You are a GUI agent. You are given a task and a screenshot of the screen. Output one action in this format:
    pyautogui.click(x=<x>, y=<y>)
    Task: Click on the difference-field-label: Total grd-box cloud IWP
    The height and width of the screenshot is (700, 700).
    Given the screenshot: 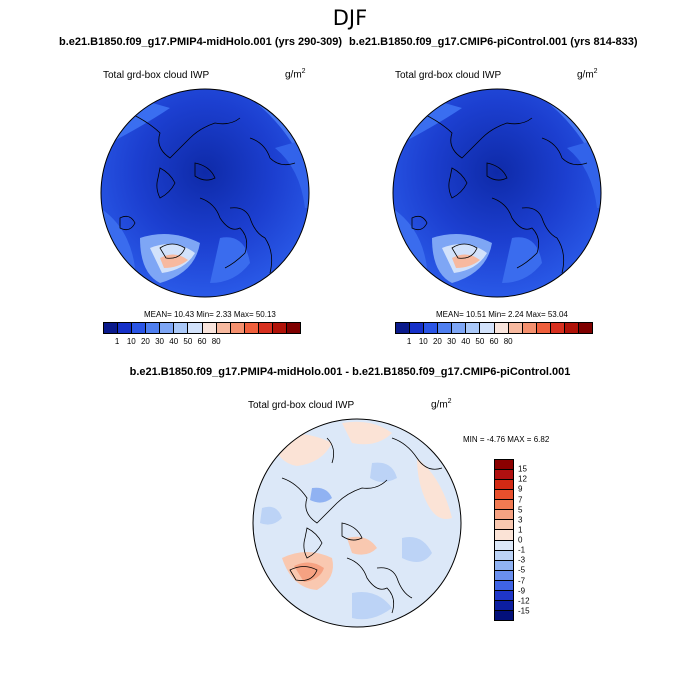 What is the action you would take?
    pyautogui.click(x=301, y=405)
    